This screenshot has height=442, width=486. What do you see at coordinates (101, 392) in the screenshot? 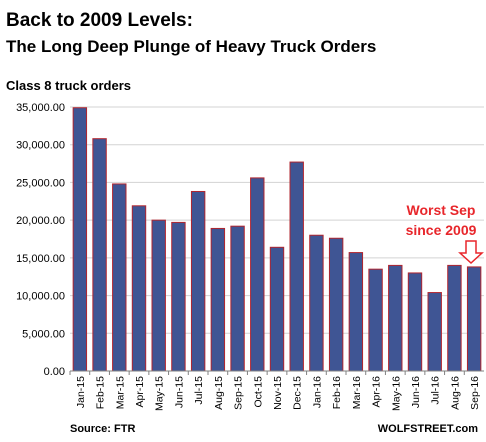
I see `x-tick-label: Feb-15` at bounding box center [101, 392].